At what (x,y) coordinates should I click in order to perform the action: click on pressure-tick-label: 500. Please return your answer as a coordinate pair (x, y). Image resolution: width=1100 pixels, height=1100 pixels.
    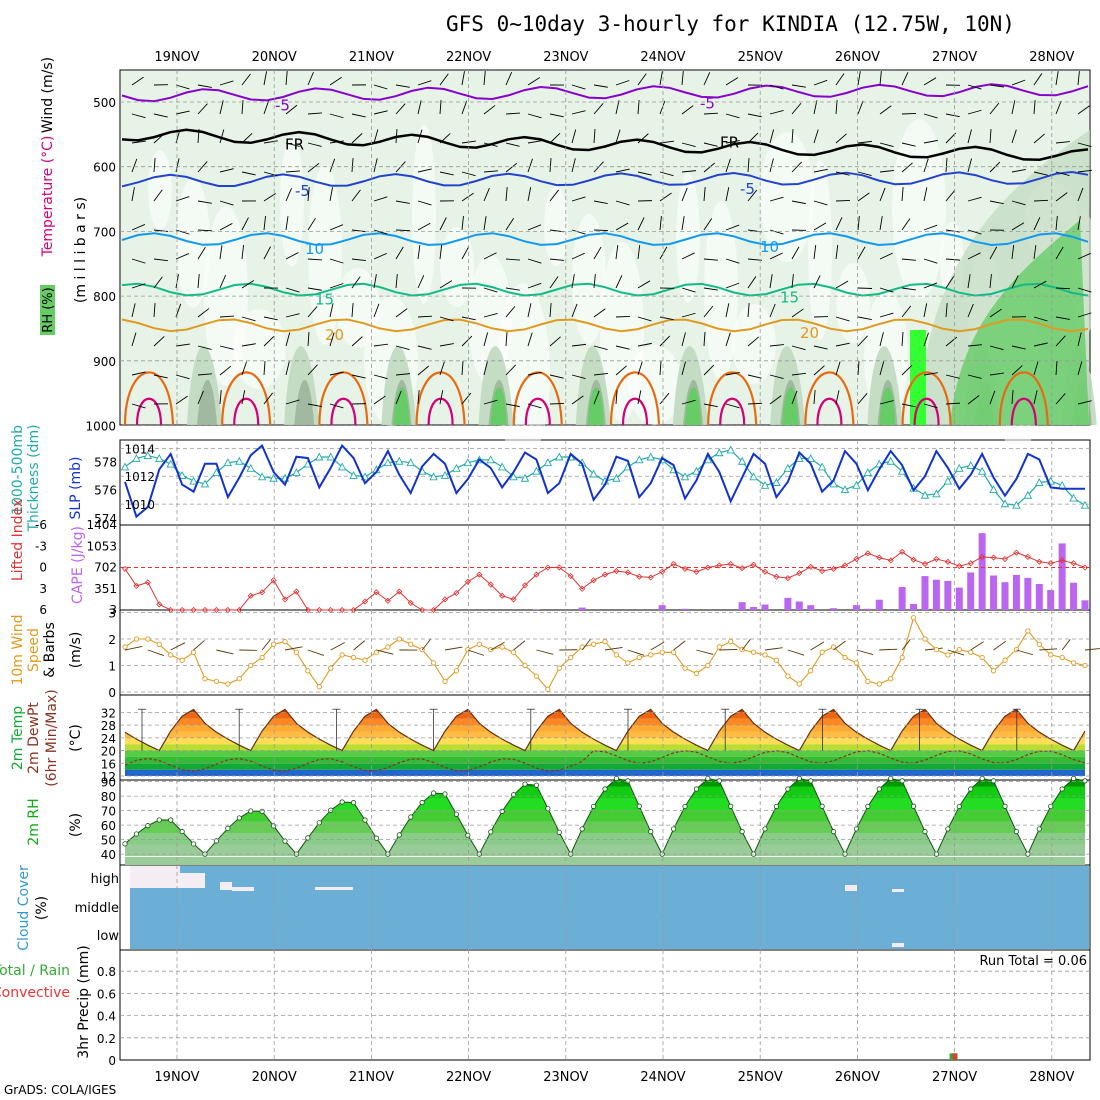
    Looking at the image, I should click on (104, 103).